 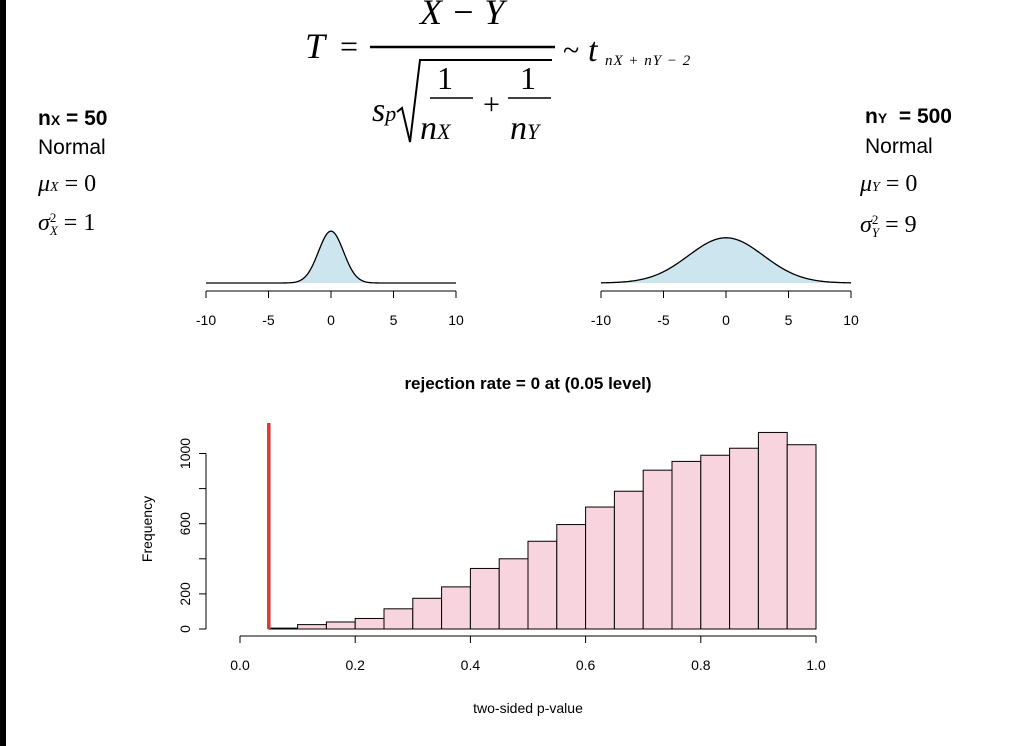 I want to click on left-mu: μX = 0, so click(x=67, y=184).